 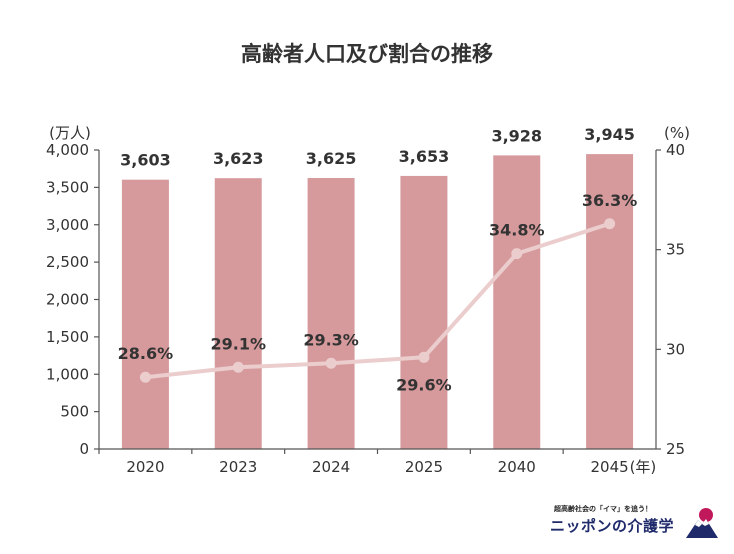 I want to click on ratio-label-2045: 36.3%, so click(x=610, y=200).